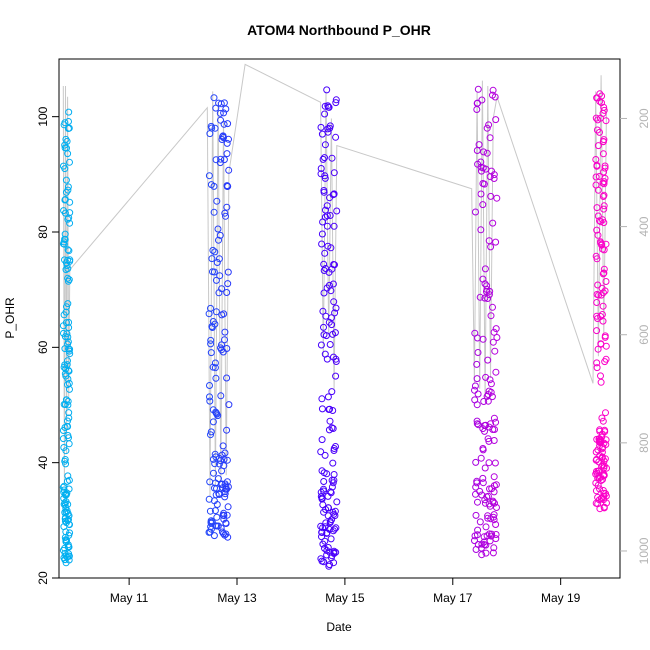 This screenshot has height=650, width=650. I want to click on y-tick-label: 60, so click(43, 347).